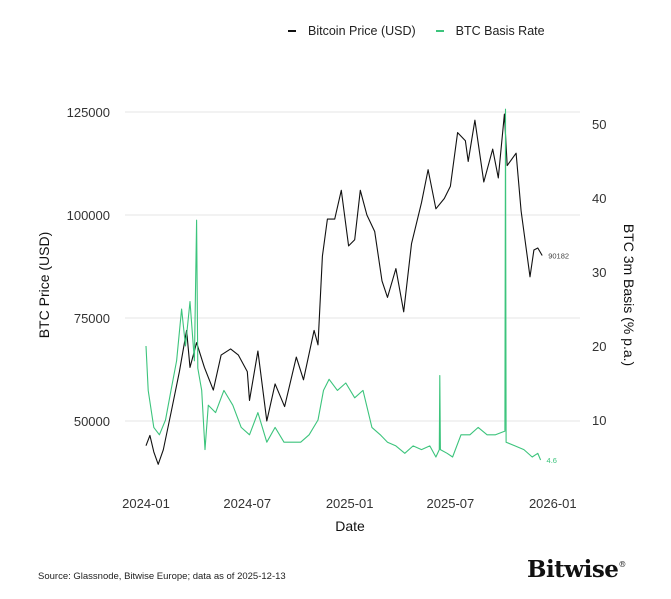 This screenshot has height=599, width=671. I want to click on basis-last-value-label: 4.6, so click(552, 460).